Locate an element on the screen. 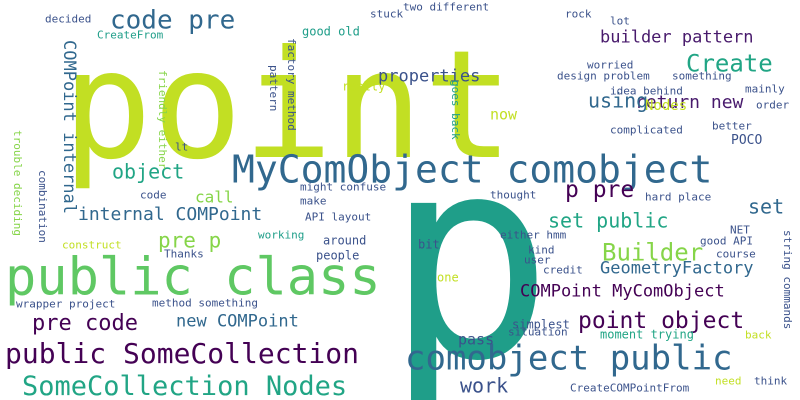  word-compoint-internal: COMPoint internal is located at coordinates (68, 127).